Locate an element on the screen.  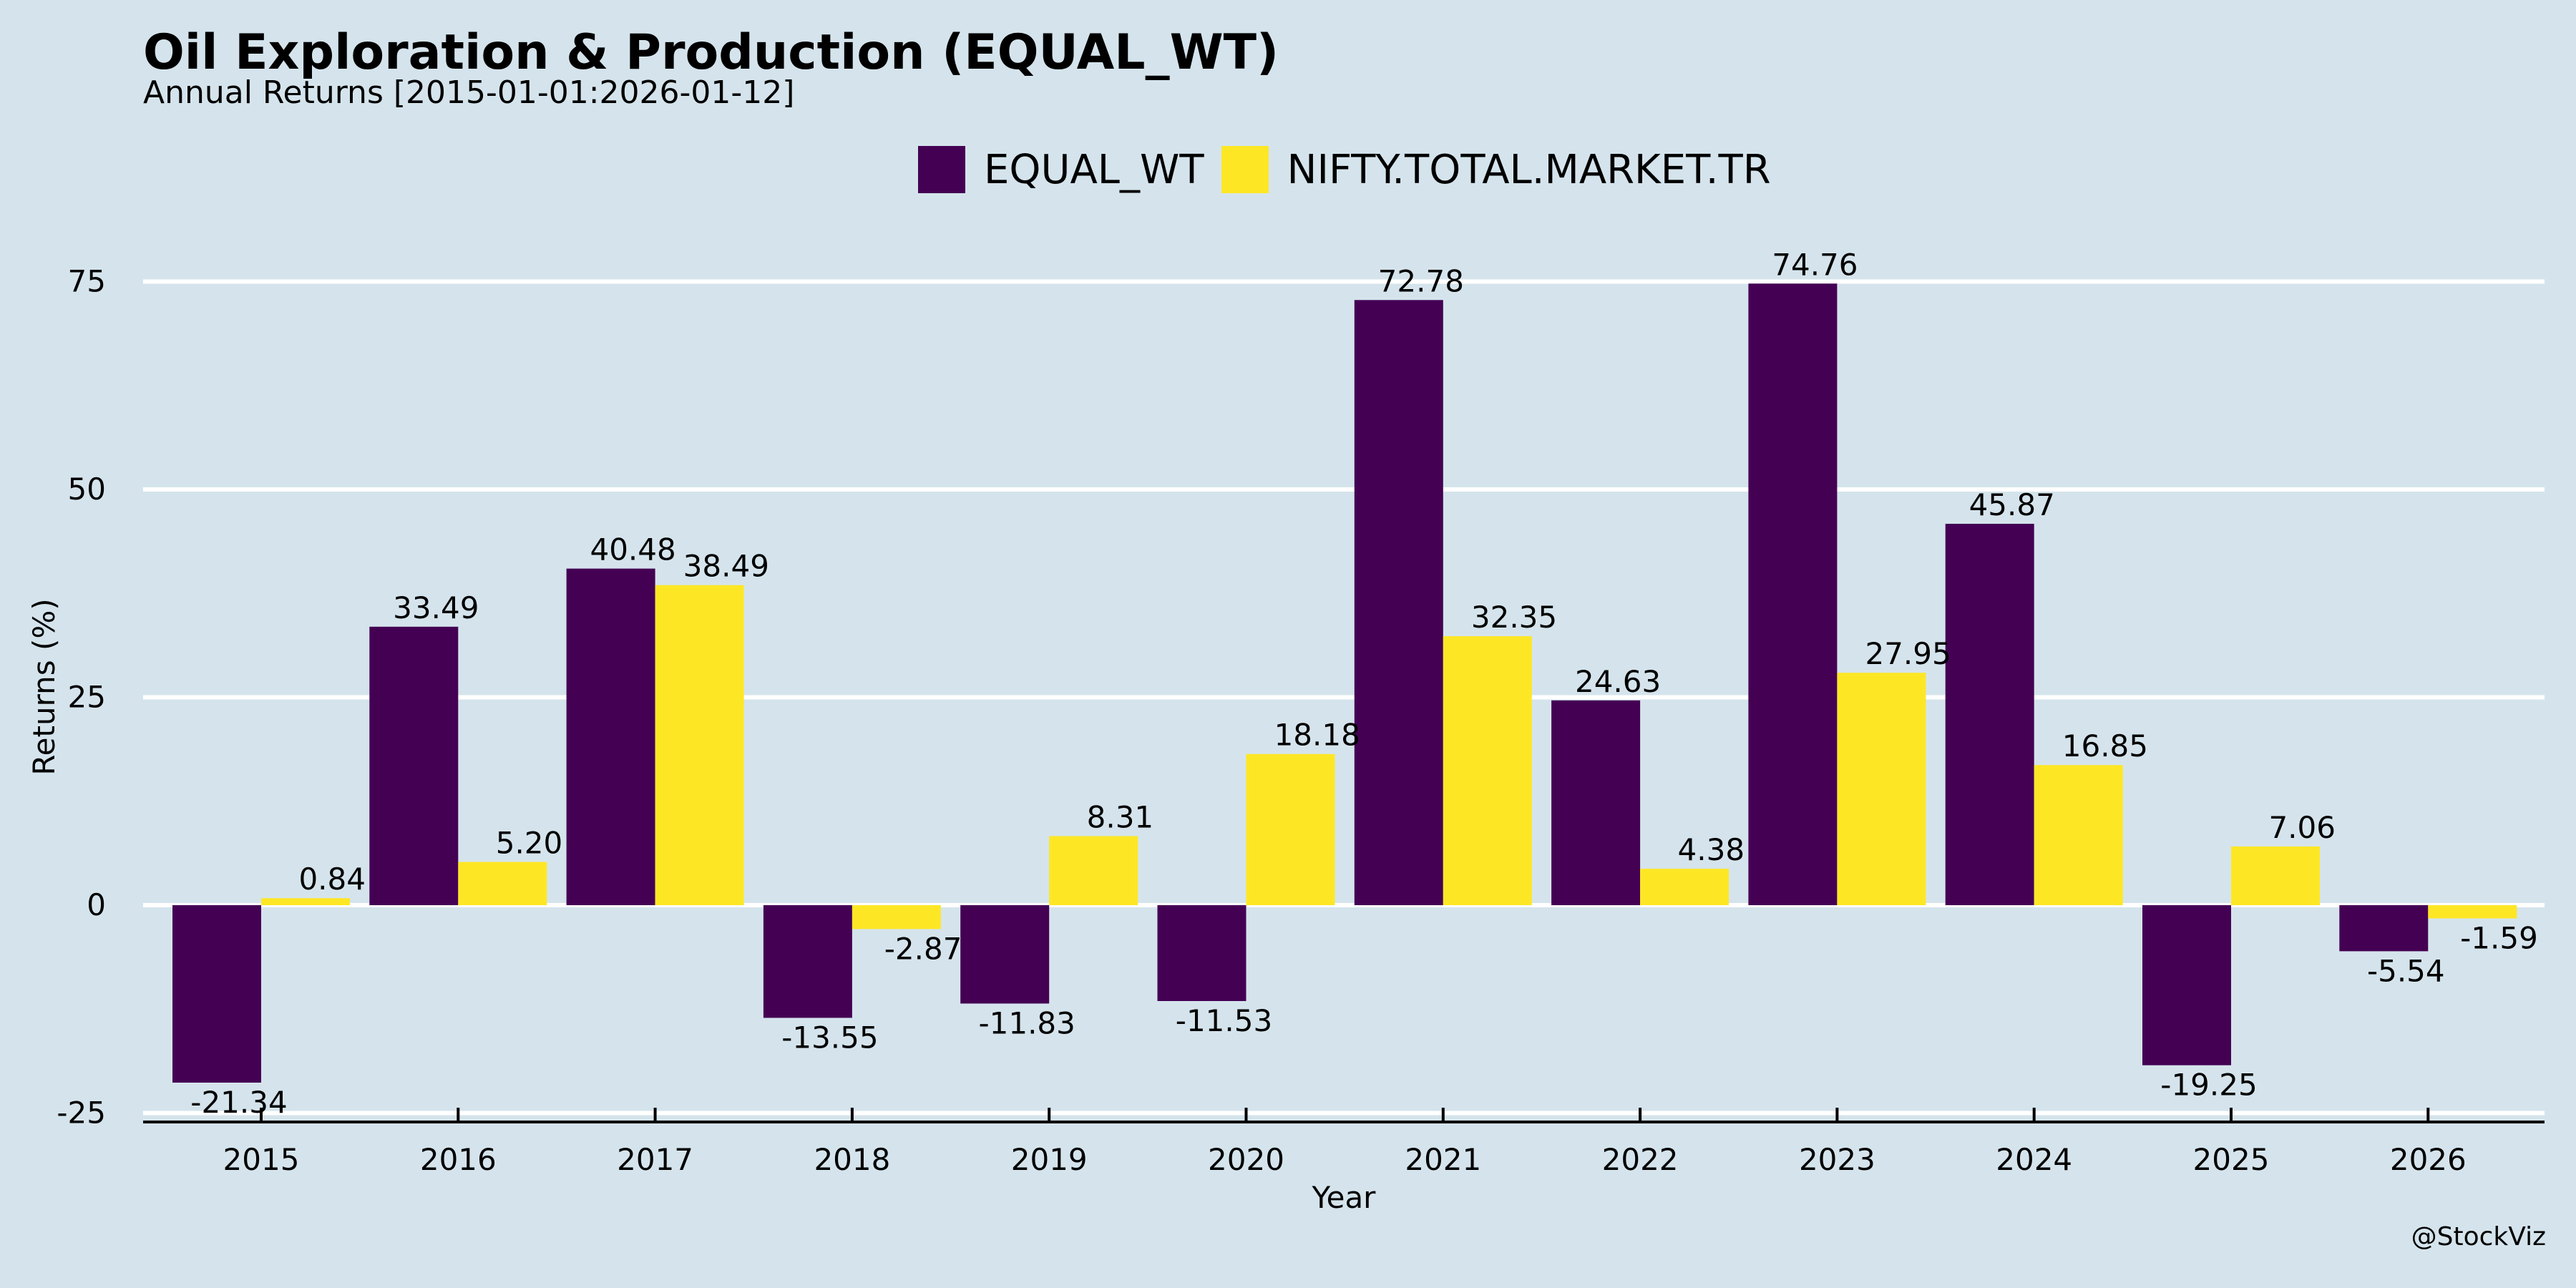
data-label-equal-wt-2019: -11.83 is located at coordinates (1026, 1022).